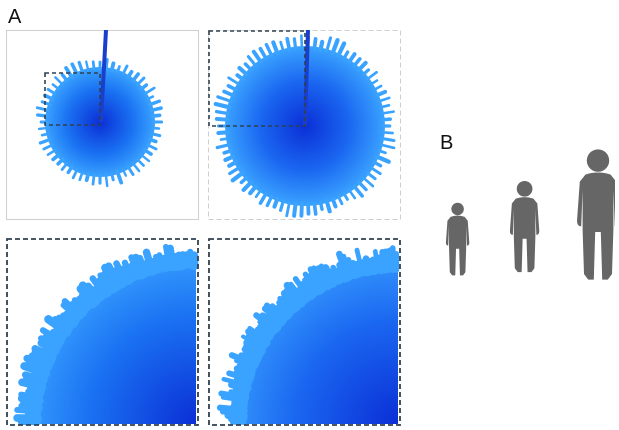 Image resolution: width=619 pixels, height=430 pixels. I want to click on child-silhouette-icon, so click(457, 239).